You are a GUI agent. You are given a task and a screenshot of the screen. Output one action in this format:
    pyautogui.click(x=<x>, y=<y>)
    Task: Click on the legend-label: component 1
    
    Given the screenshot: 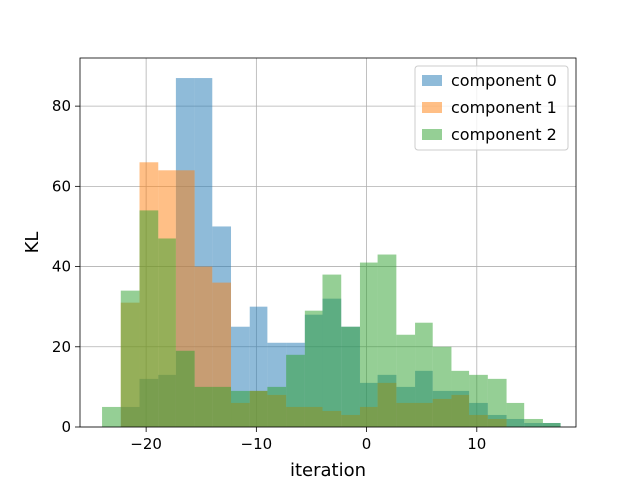 What is the action you would take?
    pyautogui.click(x=504, y=107)
    